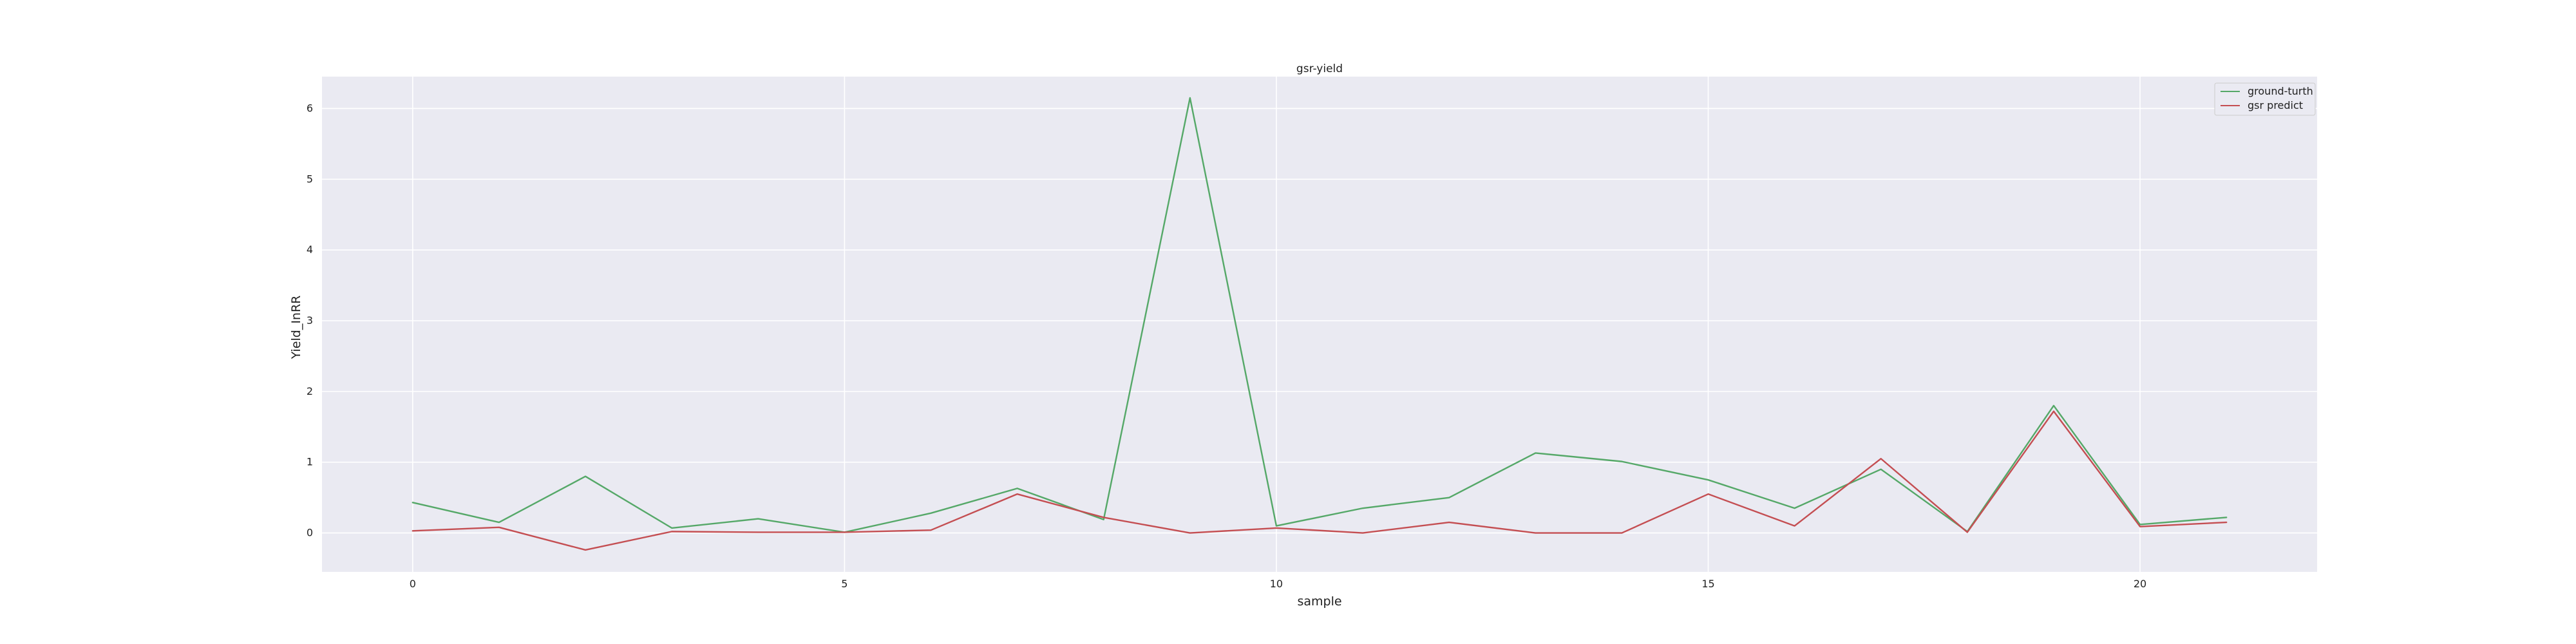  What do you see at coordinates (2140, 584) in the screenshot?
I see `x-tick-label: 20` at bounding box center [2140, 584].